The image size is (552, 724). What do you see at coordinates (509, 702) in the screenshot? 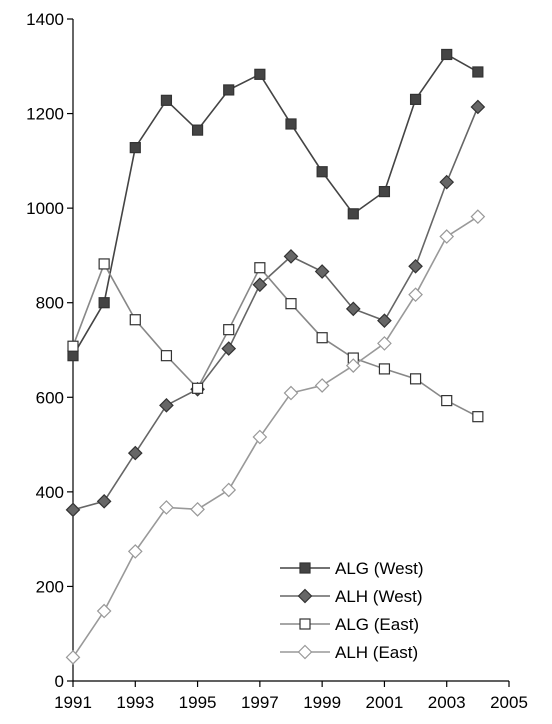
I see `x-tick-label: 2005` at bounding box center [509, 702].